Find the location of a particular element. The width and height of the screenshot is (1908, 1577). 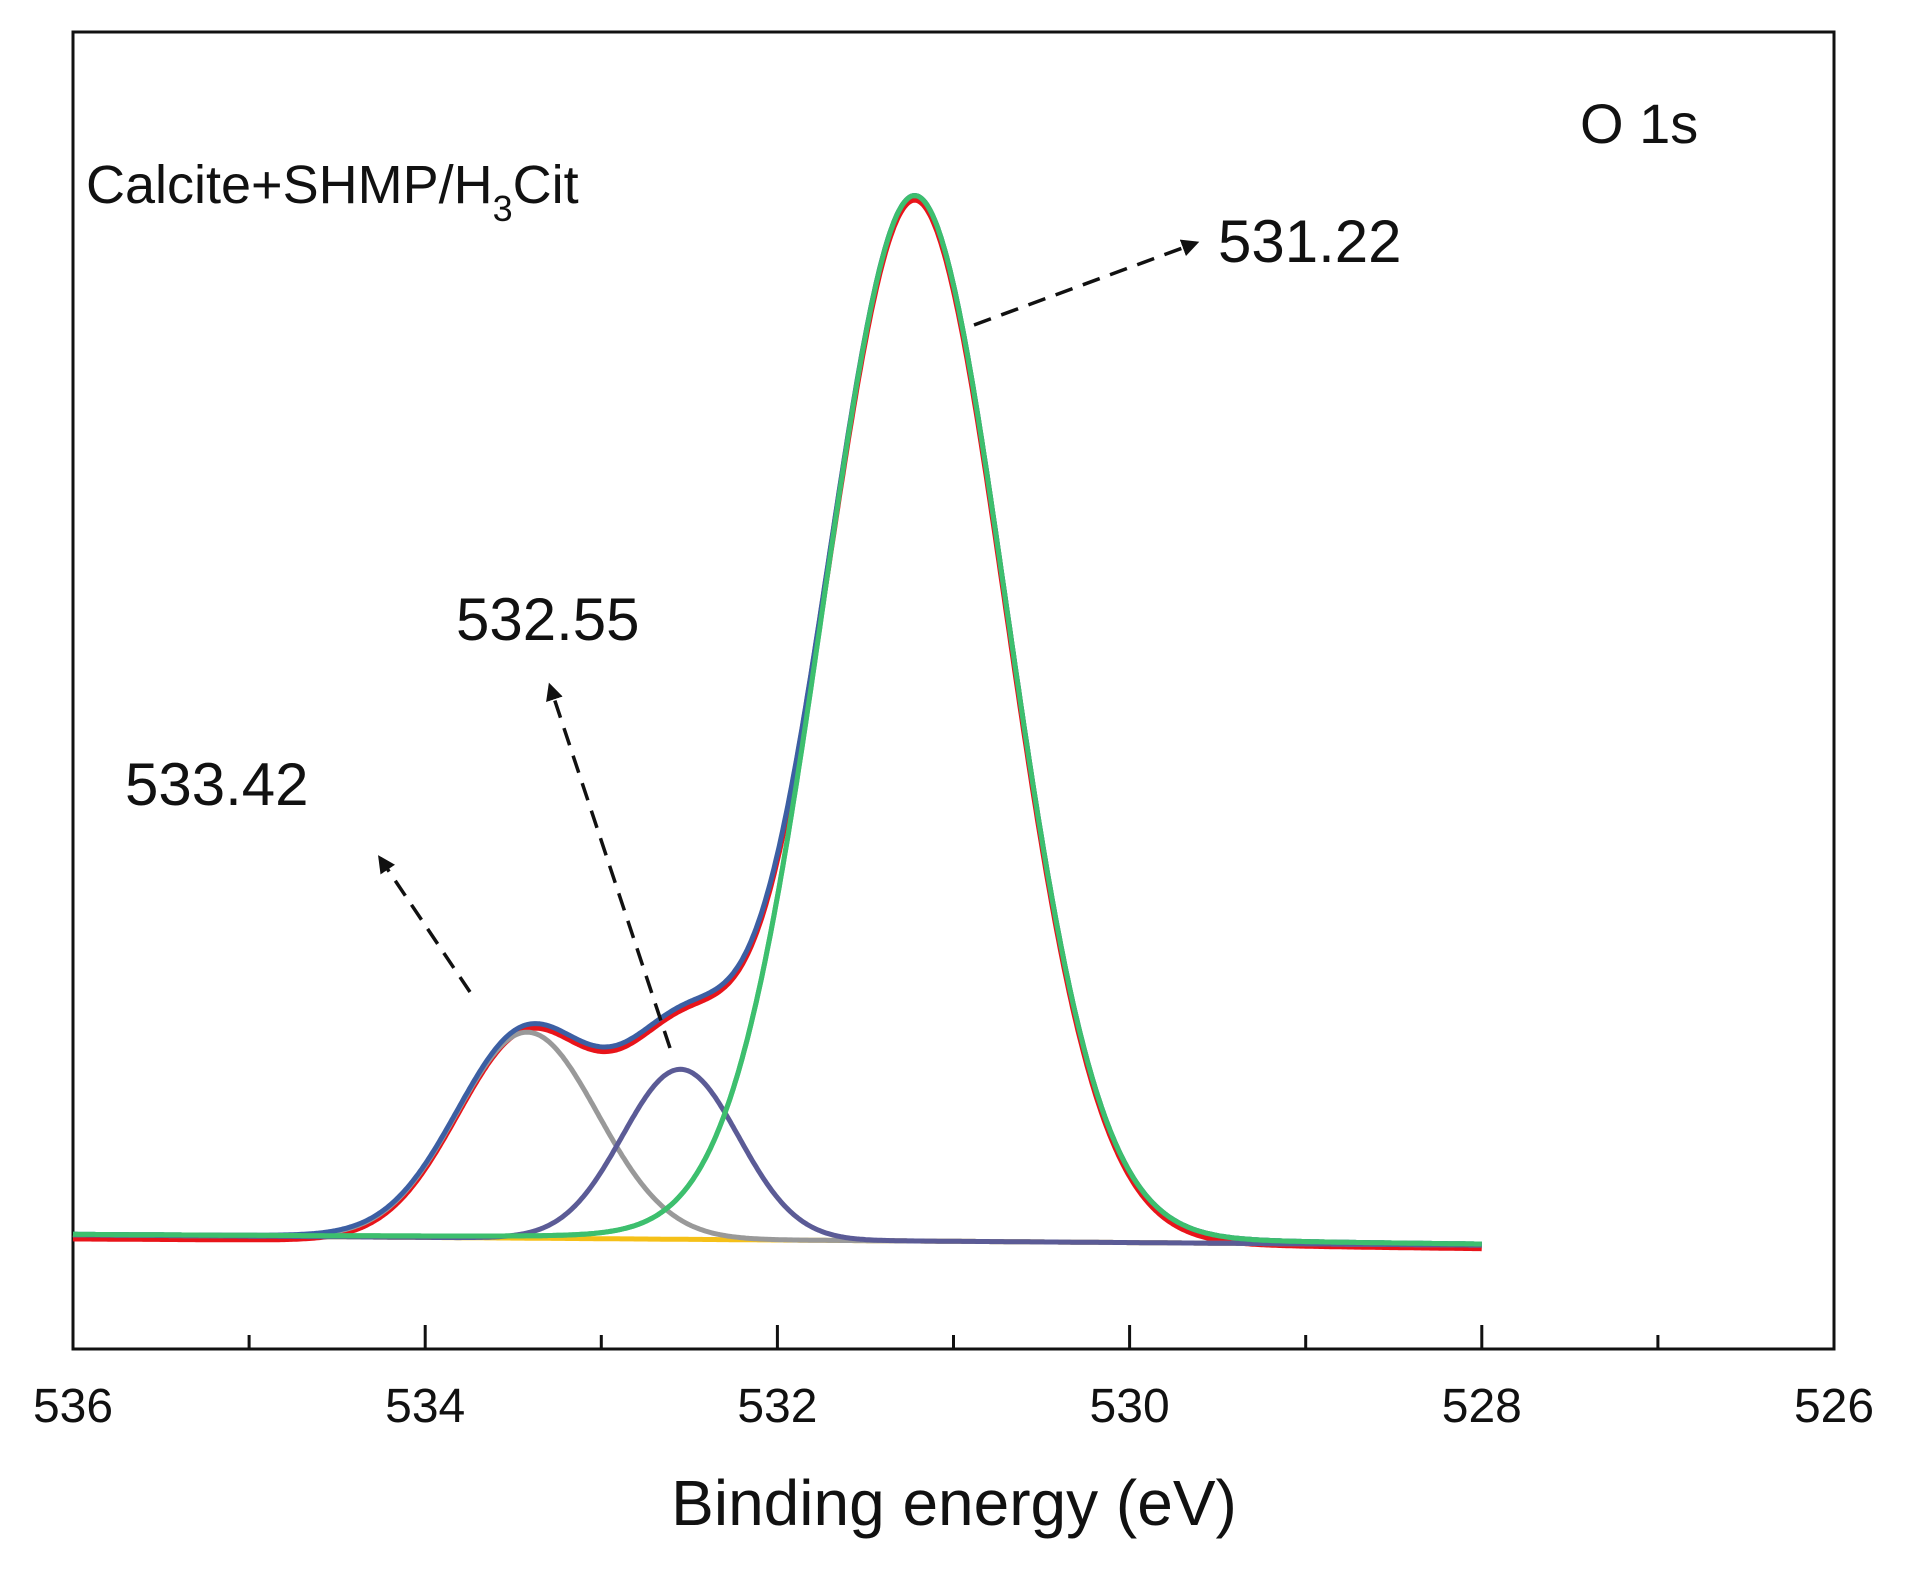

x-axis-tick-labels: 536 534 532 530 528 526 is located at coordinates (953, 1406).